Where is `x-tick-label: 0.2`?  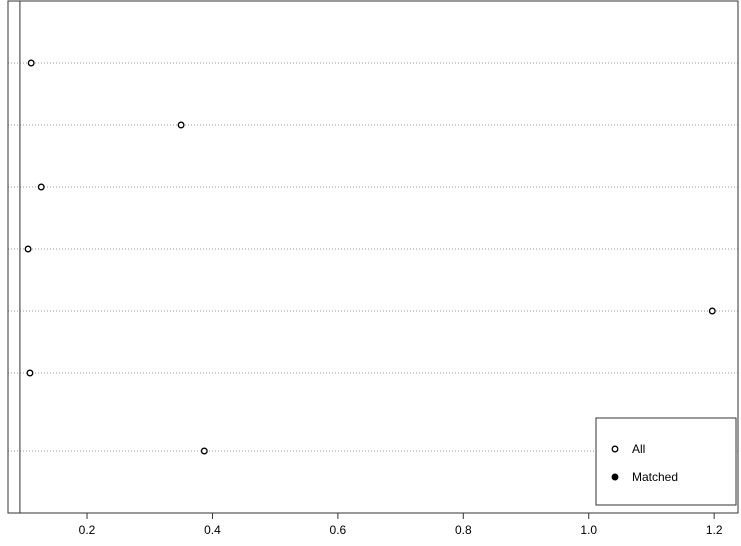 x-tick-label: 0.2 is located at coordinates (87, 530).